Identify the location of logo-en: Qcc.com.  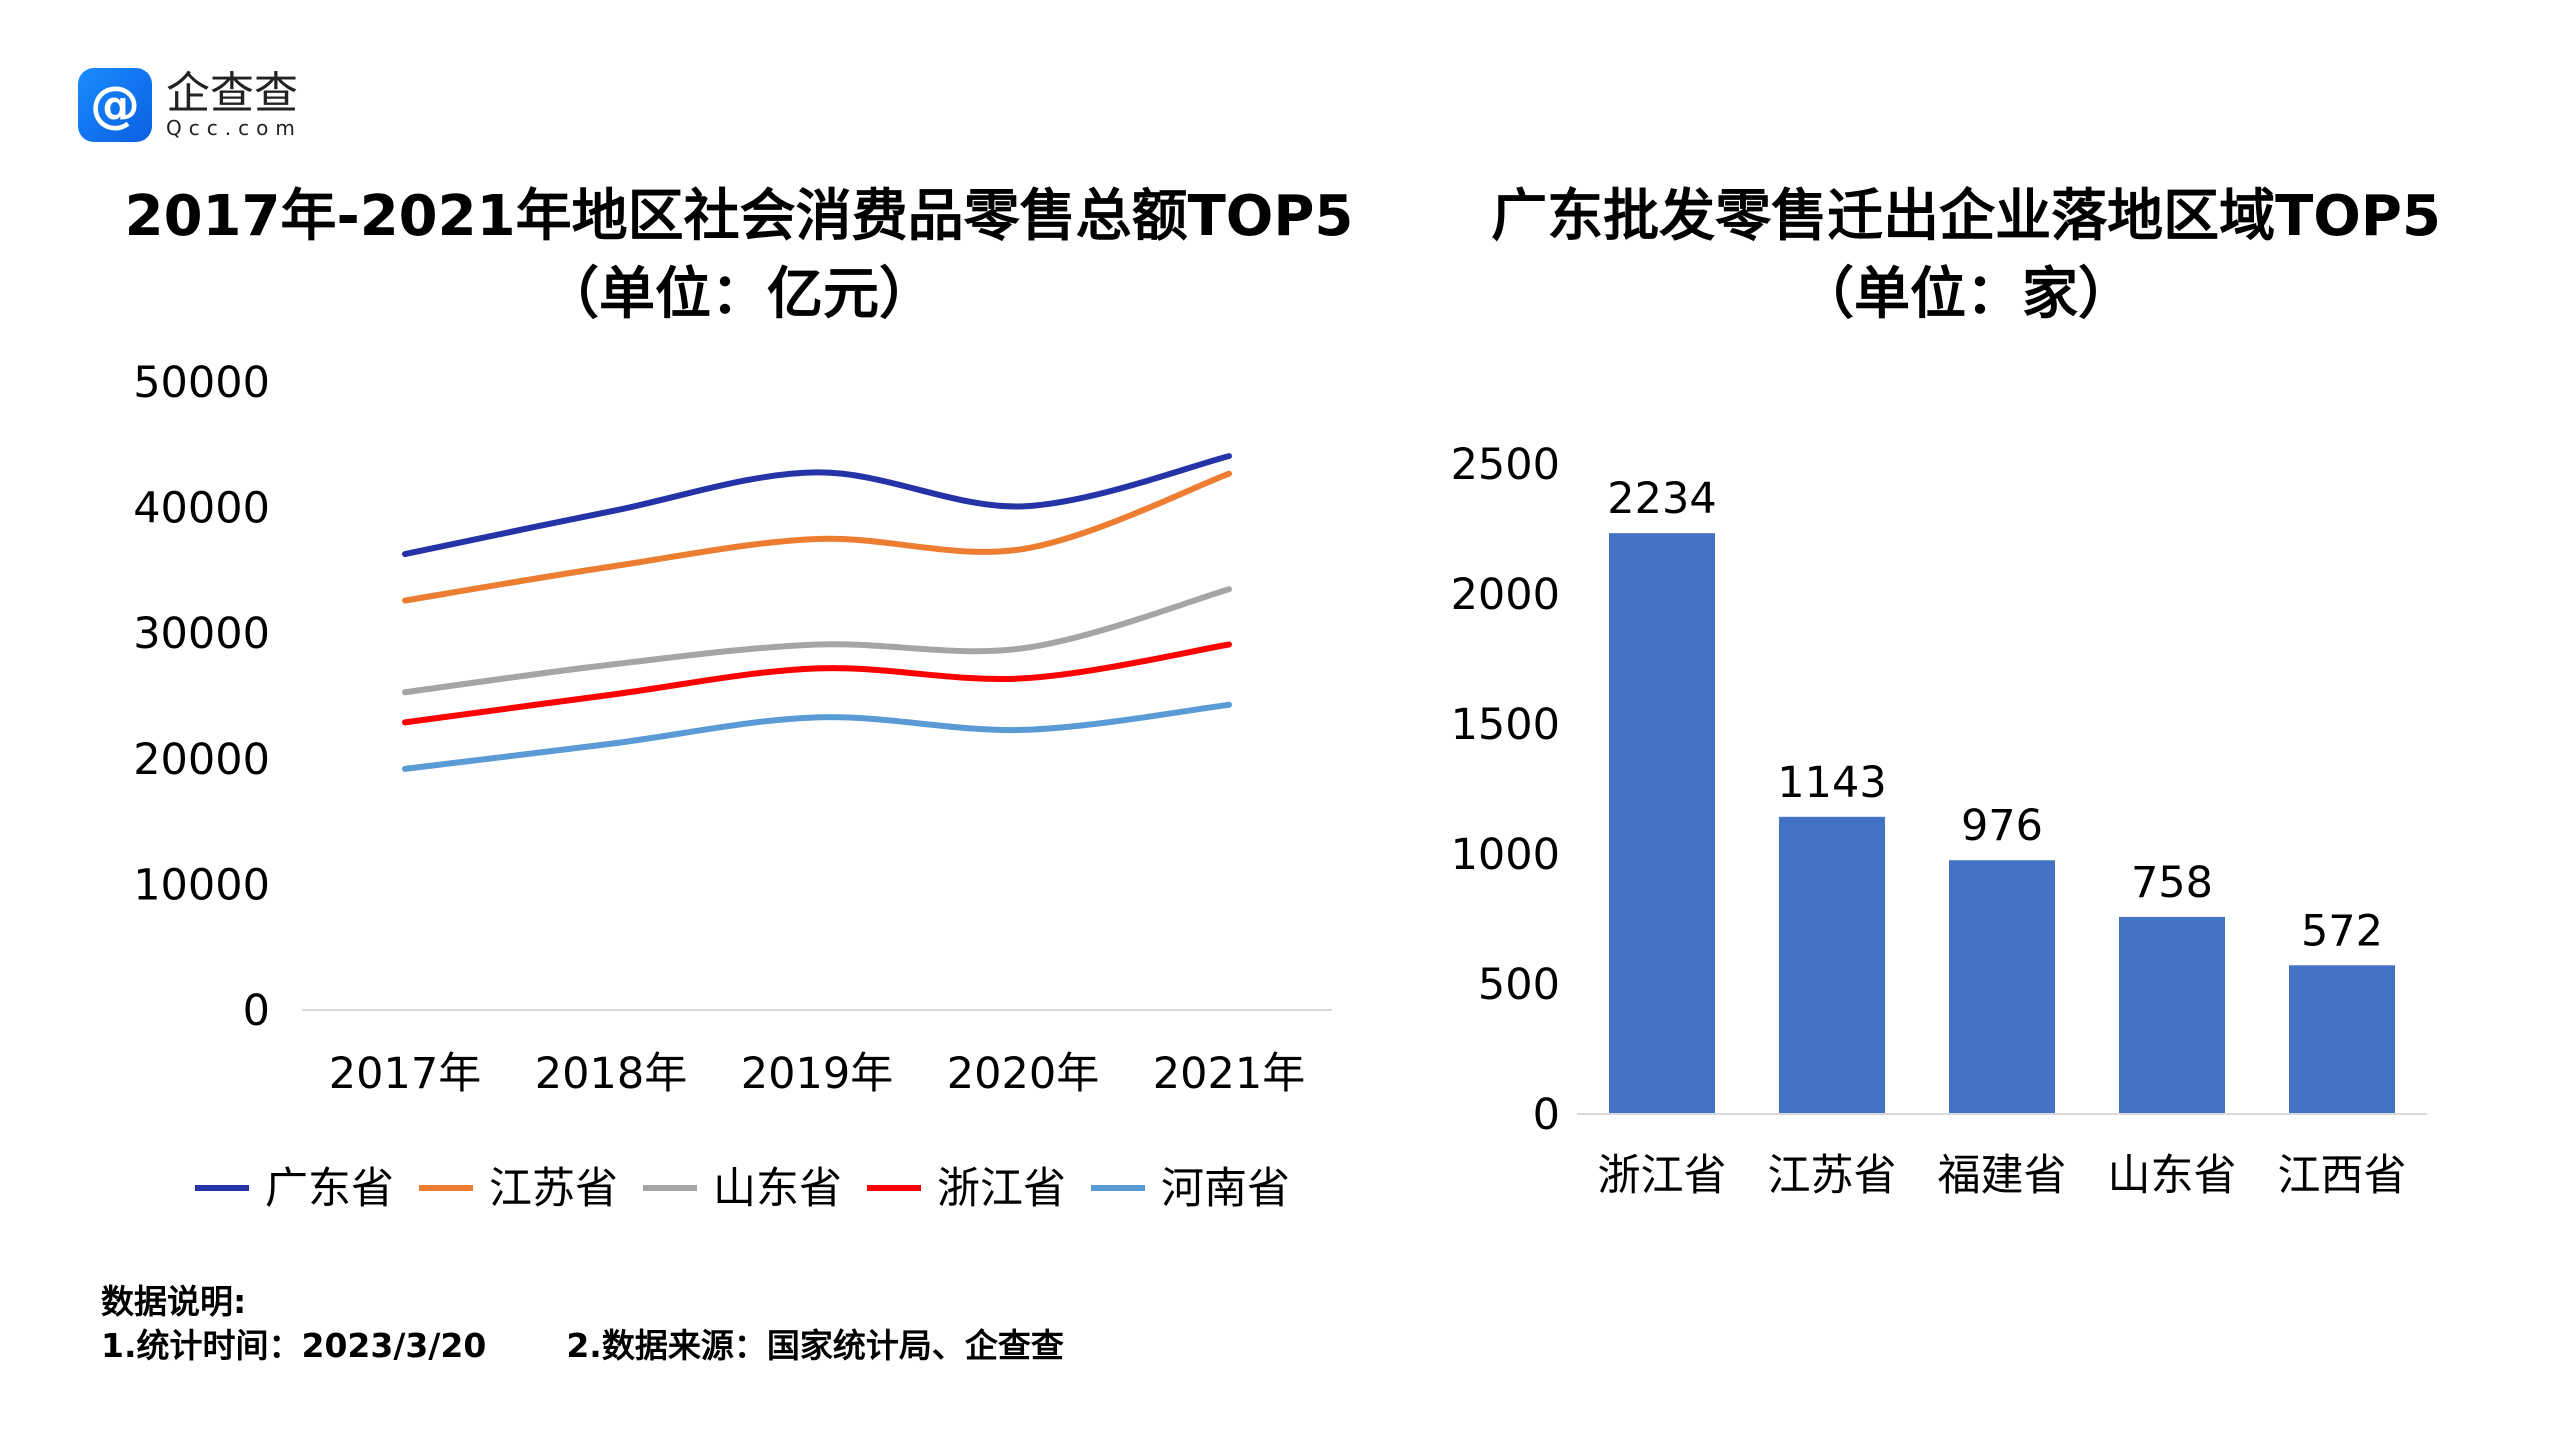
(234, 128).